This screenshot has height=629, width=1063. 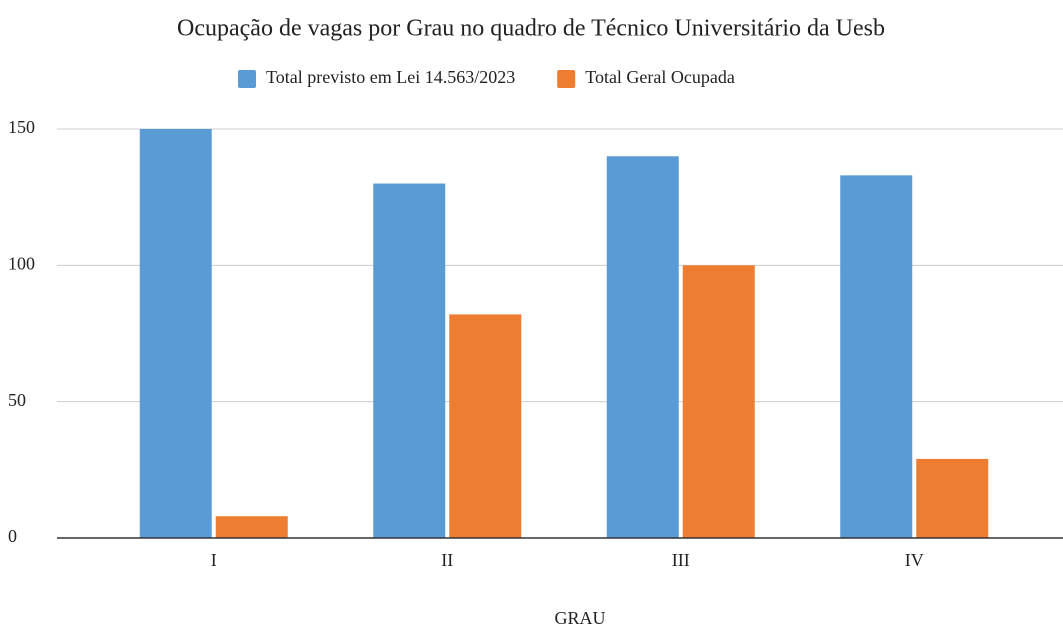 I want to click on x-tick-label: III, so click(x=681, y=560).